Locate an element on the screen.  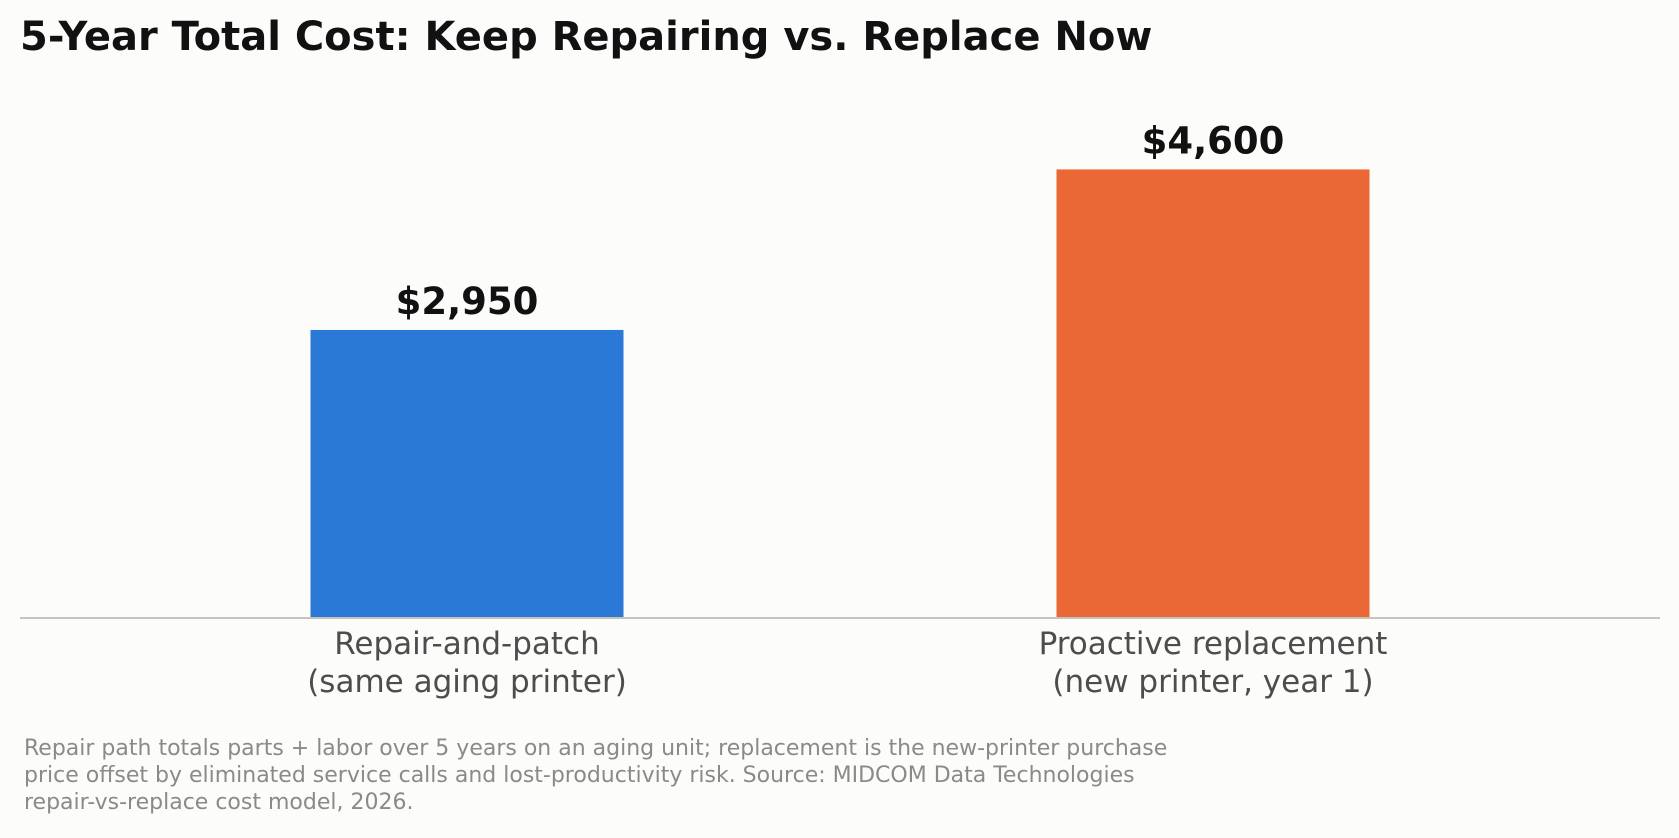
category-label-0-line-0: Repair-and-patch is located at coordinates (466, 644).